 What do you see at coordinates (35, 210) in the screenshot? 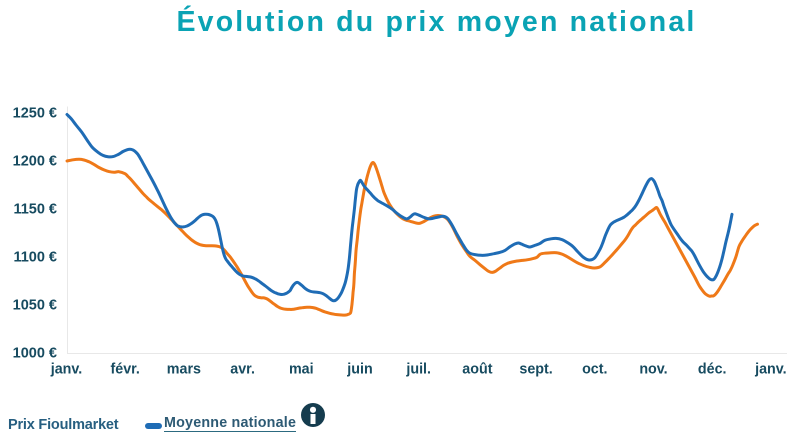
I see `svg-text: 1150 €` at bounding box center [35, 210].